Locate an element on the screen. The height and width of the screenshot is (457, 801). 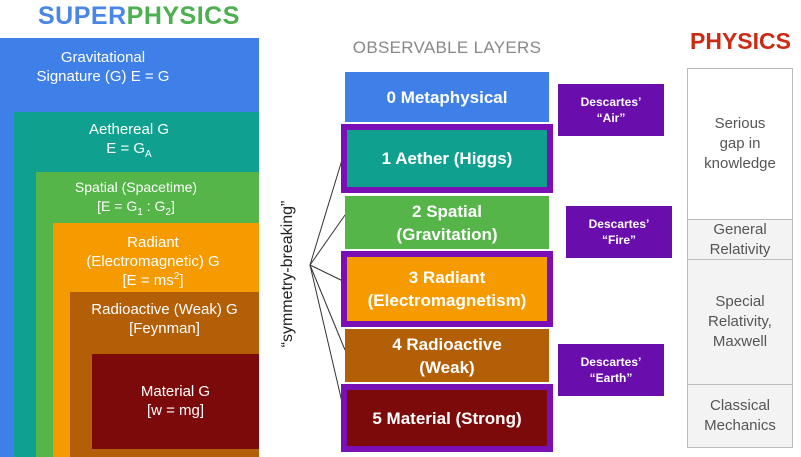
radioactive-label: Radioactive (Weak) G [Feynman] is located at coordinates (164, 319).